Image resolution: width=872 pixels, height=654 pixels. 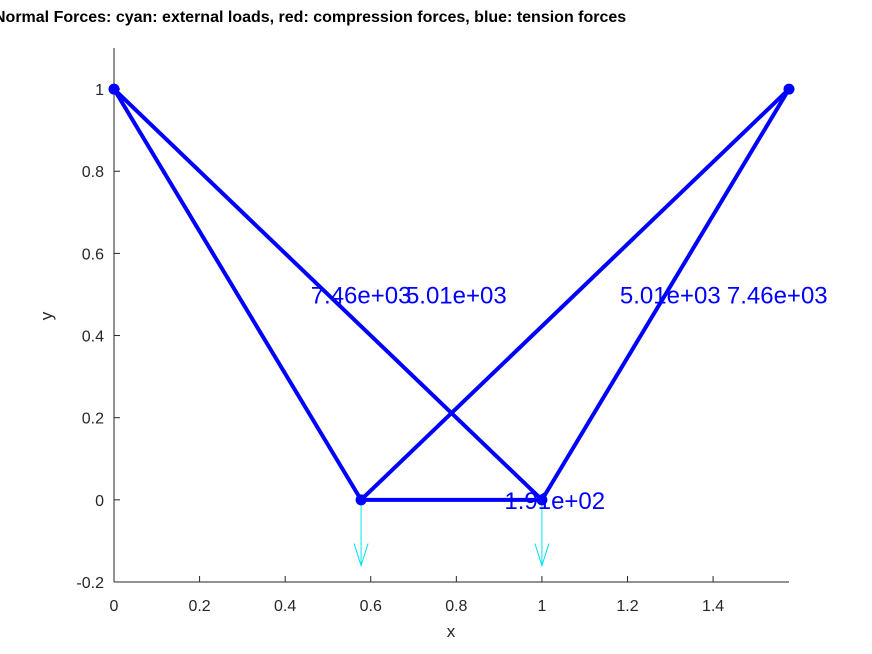 What do you see at coordinates (93, 337) in the screenshot?
I see `y-tick-label: 0.4` at bounding box center [93, 337].